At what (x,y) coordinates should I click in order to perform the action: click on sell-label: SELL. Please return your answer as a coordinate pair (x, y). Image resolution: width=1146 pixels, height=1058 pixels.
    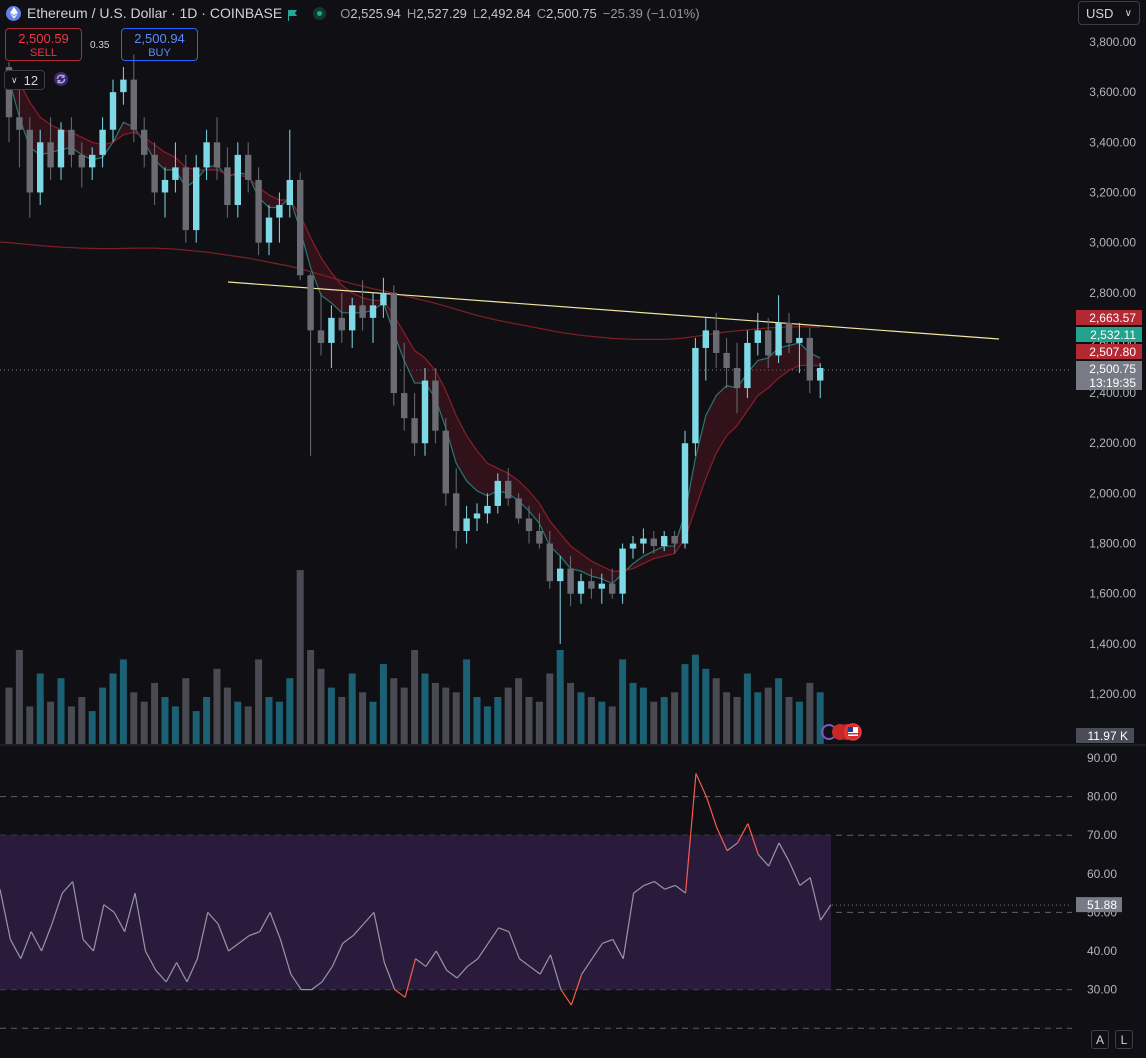
    Looking at the image, I should click on (43, 53).